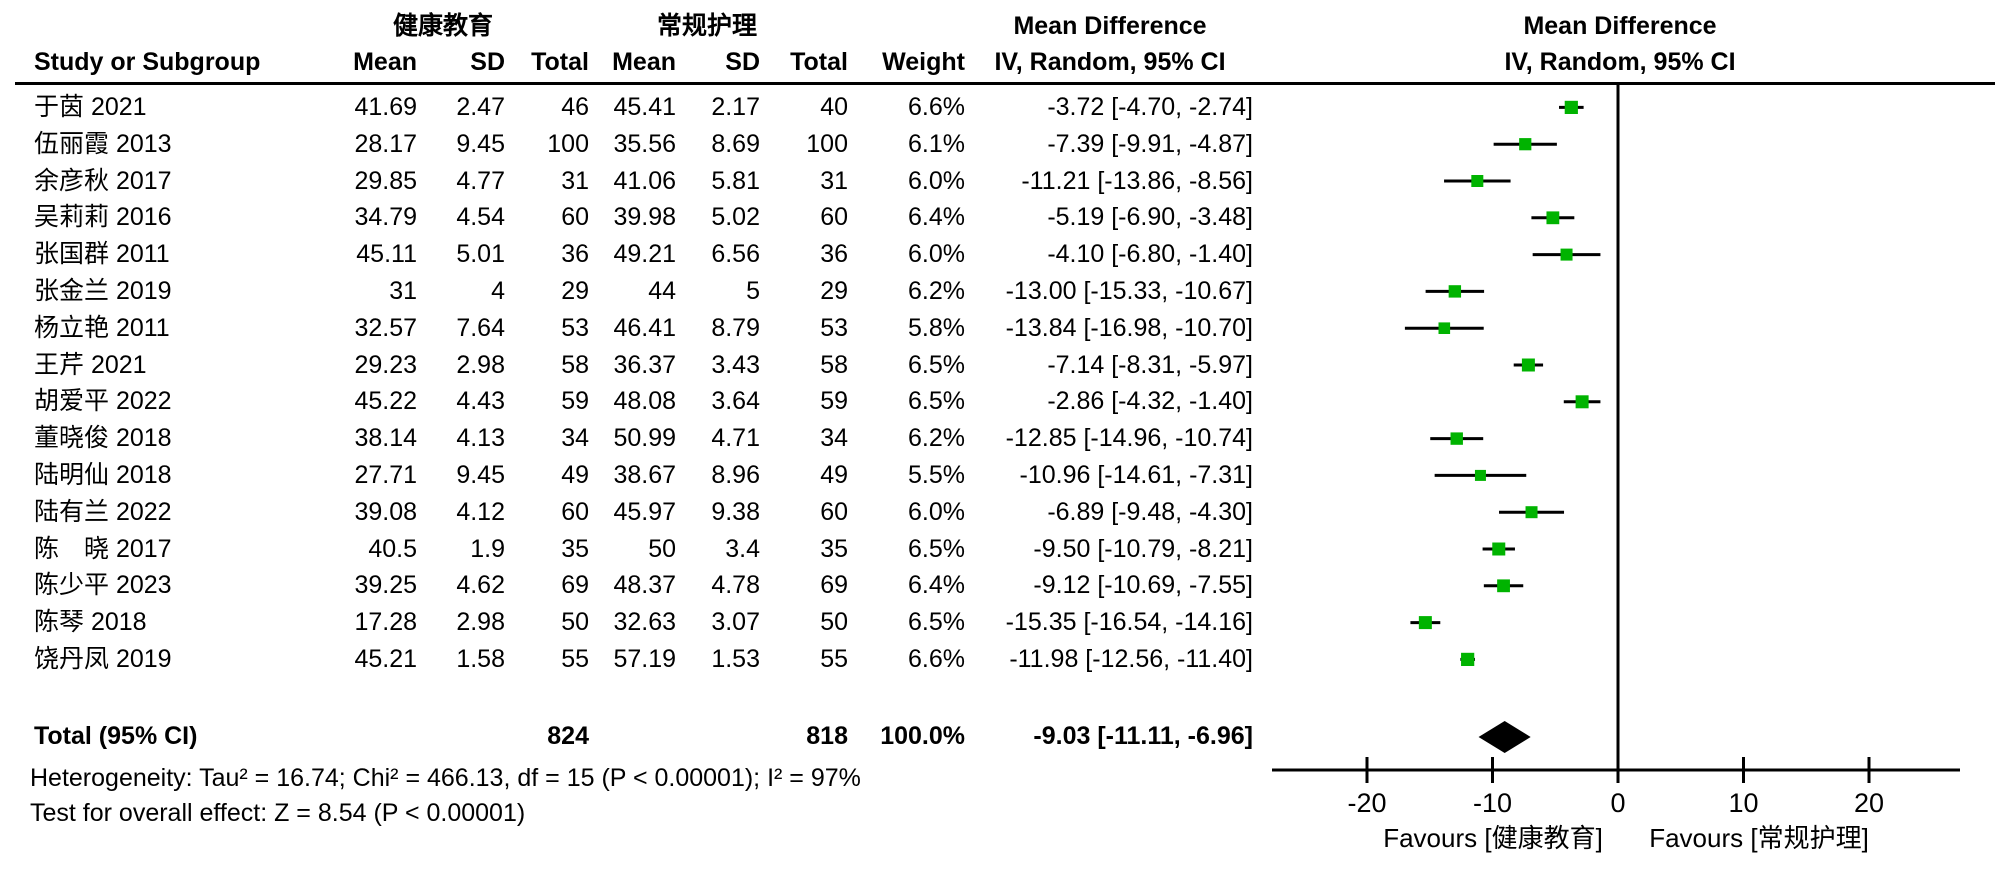  Describe the element at coordinates (753, 291) in the screenshot. I see `sd2-value: 5` at that location.